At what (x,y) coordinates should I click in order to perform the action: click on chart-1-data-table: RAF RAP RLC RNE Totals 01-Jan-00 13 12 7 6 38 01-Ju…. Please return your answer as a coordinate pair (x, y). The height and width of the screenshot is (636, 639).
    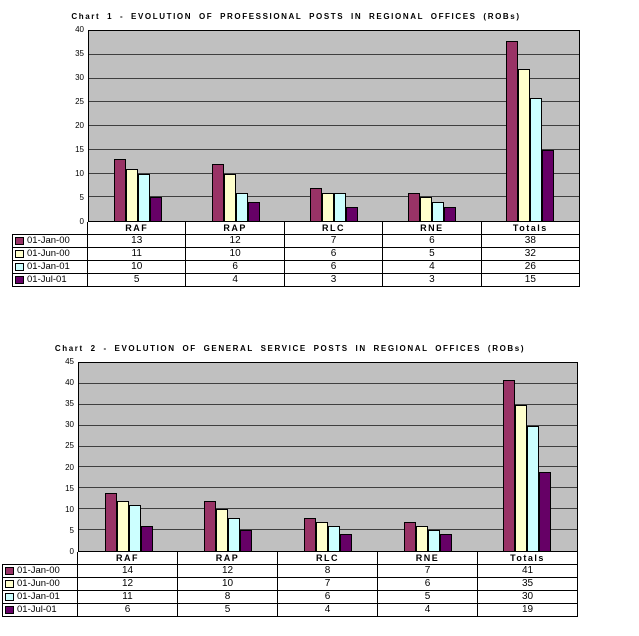
    Looking at the image, I should click on (296, 254).